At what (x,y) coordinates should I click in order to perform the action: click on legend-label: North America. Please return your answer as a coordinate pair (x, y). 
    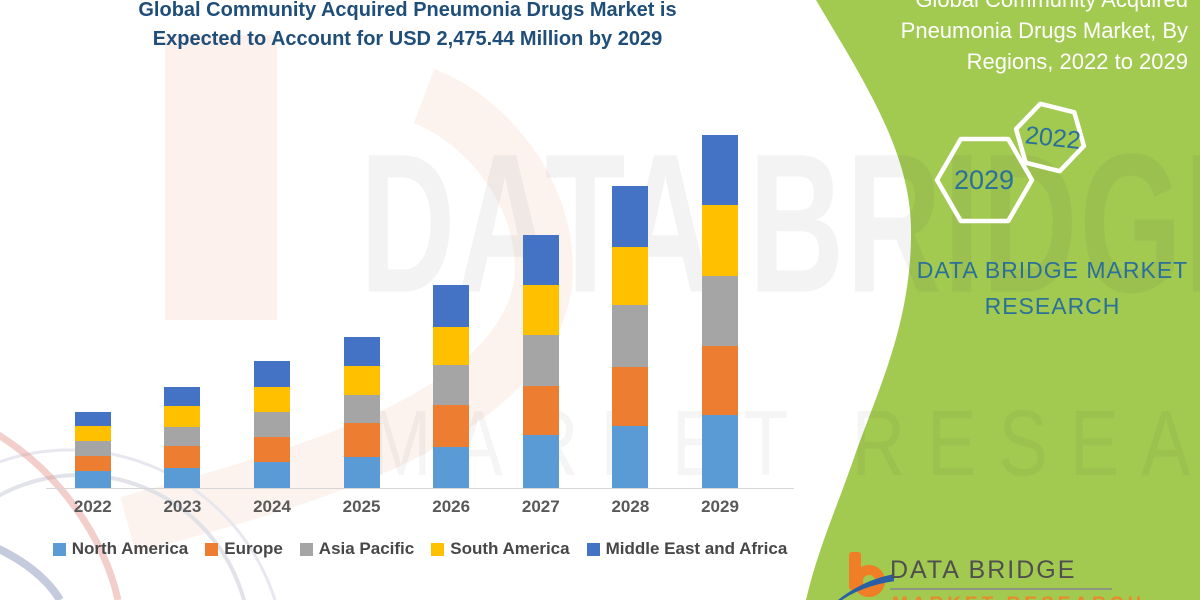
    Looking at the image, I should click on (130, 548).